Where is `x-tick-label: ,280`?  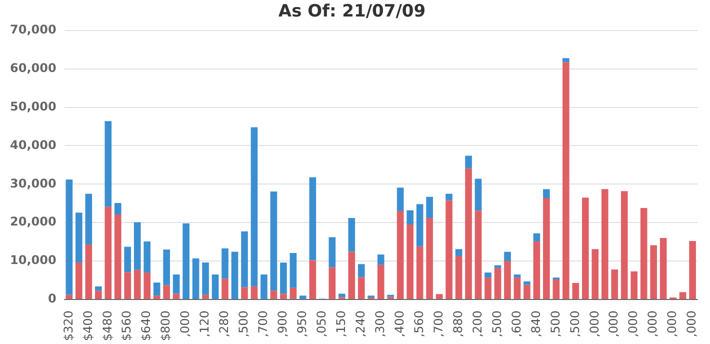 x-tick-label: ,280 is located at coordinates (224, 324).